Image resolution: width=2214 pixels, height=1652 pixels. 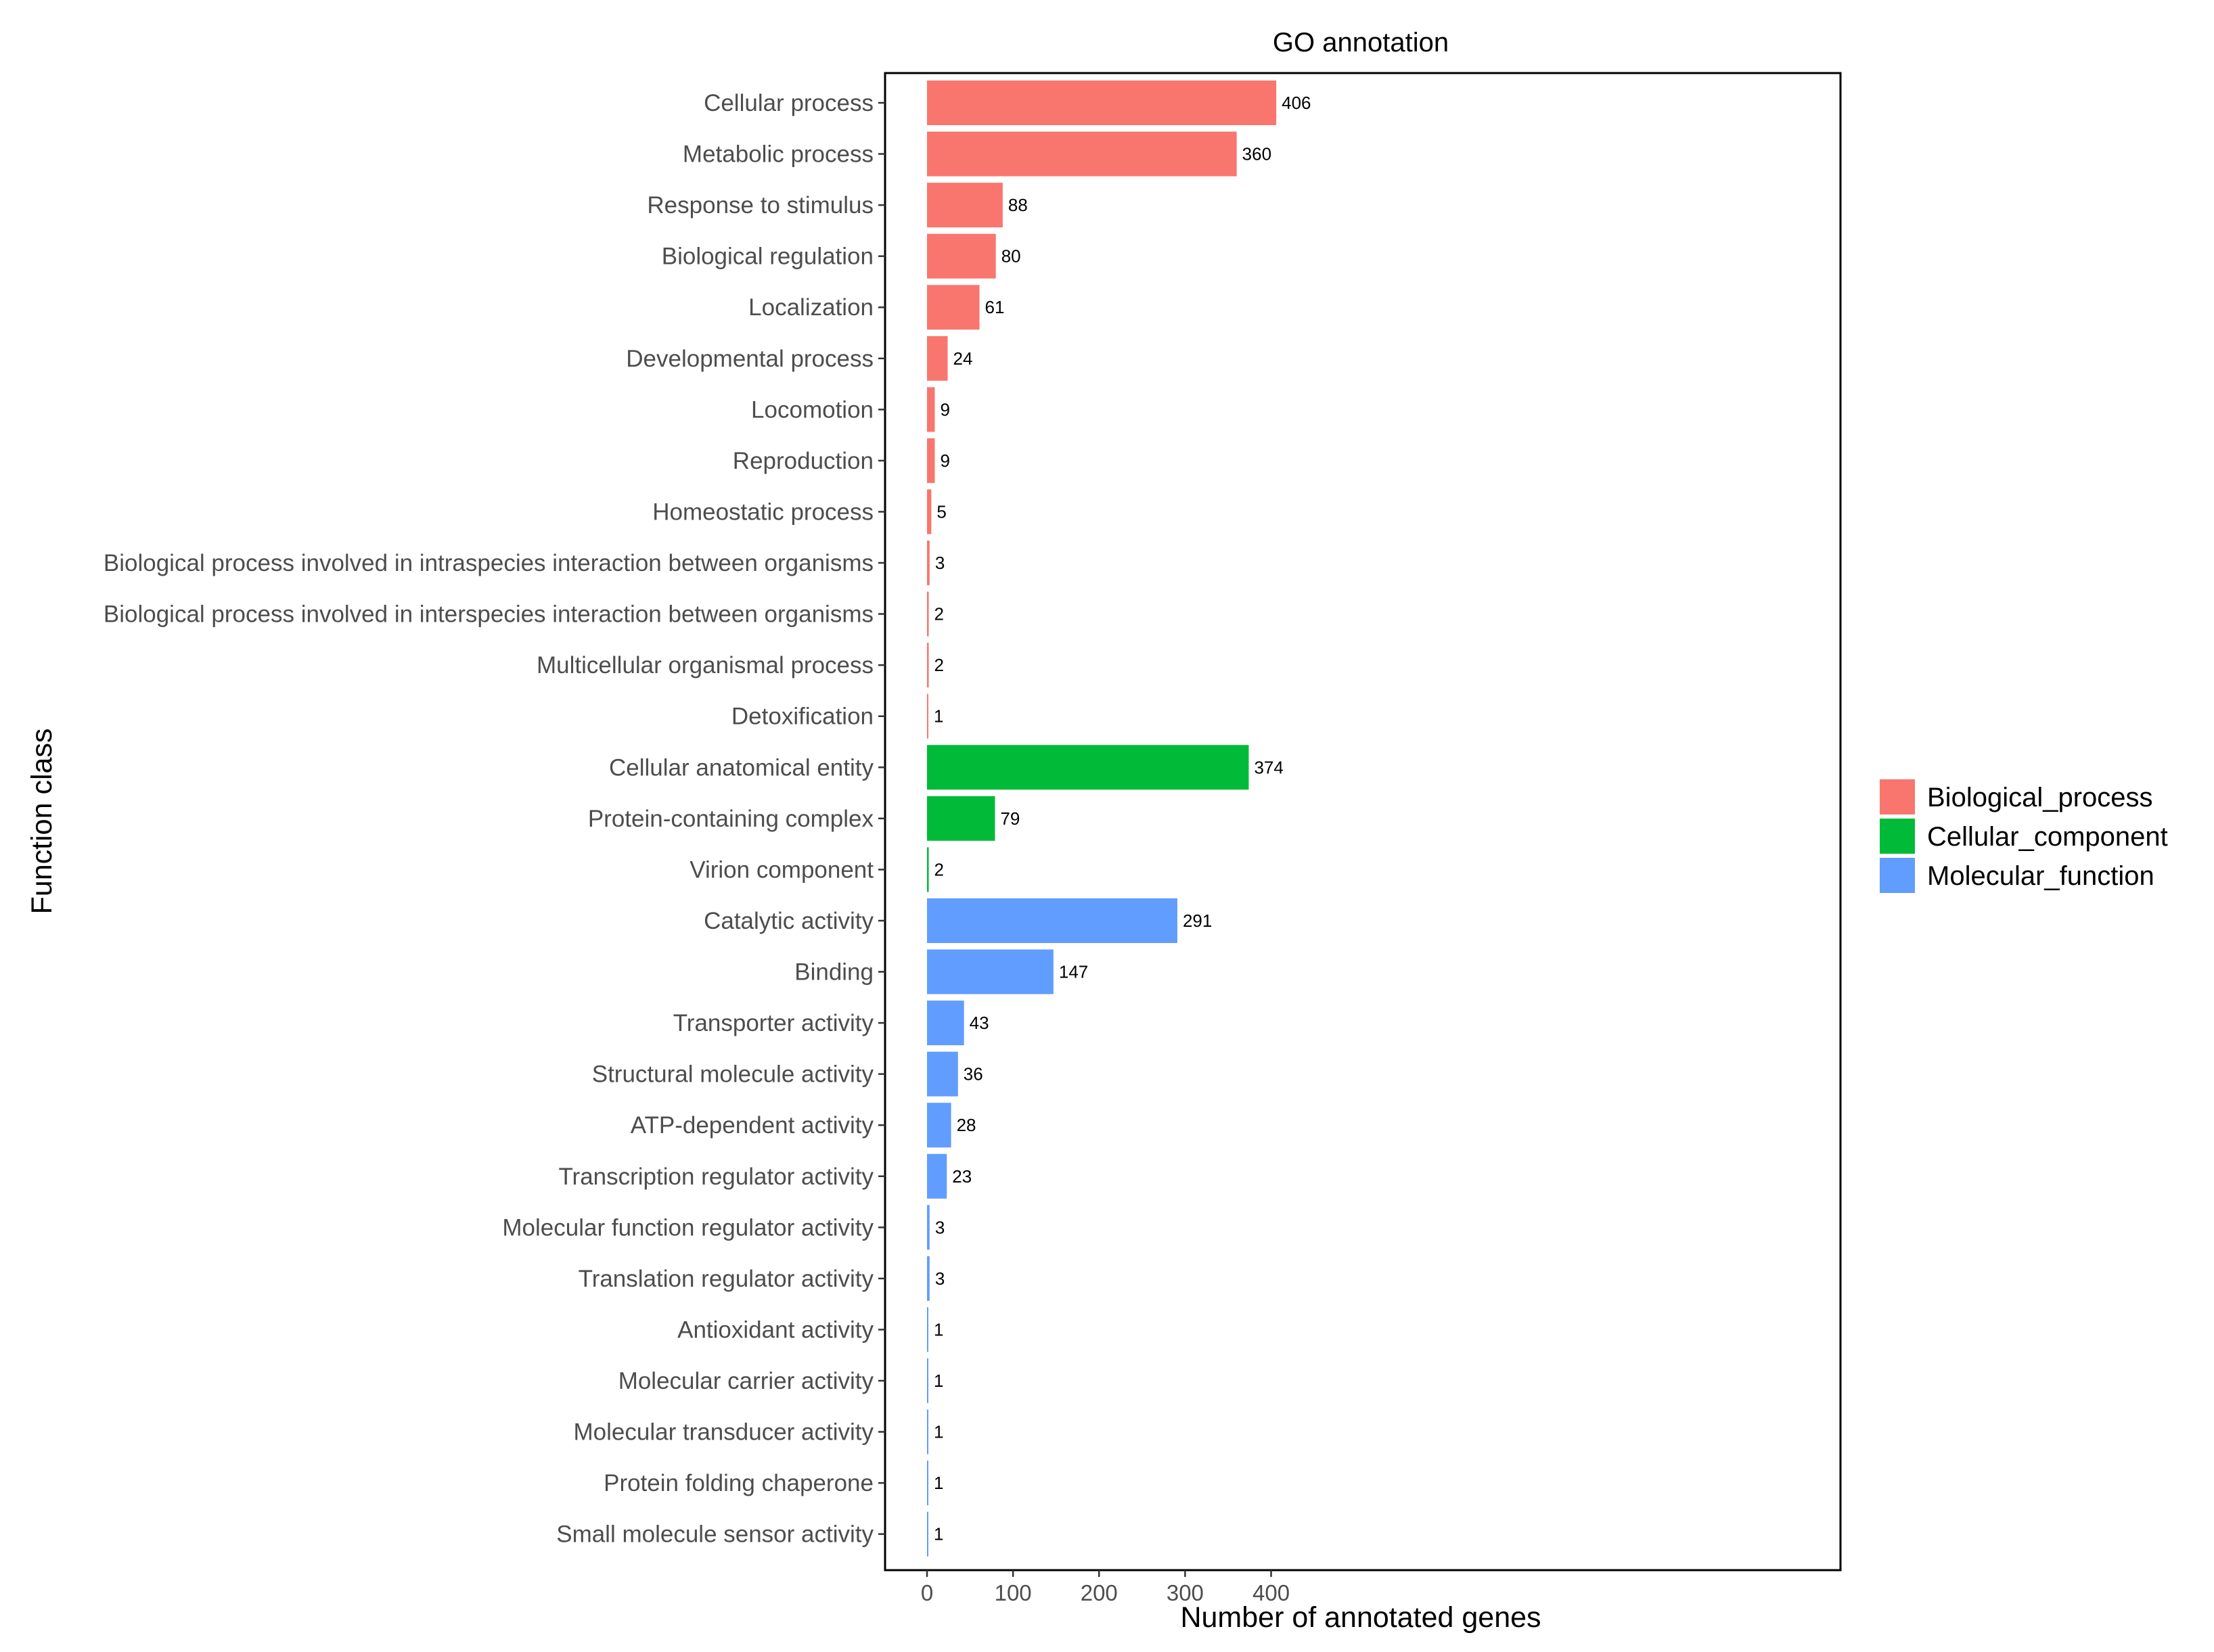 What do you see at coordinates (763, 512) in the screenshot?
I see `category-label: Homeostatic process` at bounding box center [763, 512].